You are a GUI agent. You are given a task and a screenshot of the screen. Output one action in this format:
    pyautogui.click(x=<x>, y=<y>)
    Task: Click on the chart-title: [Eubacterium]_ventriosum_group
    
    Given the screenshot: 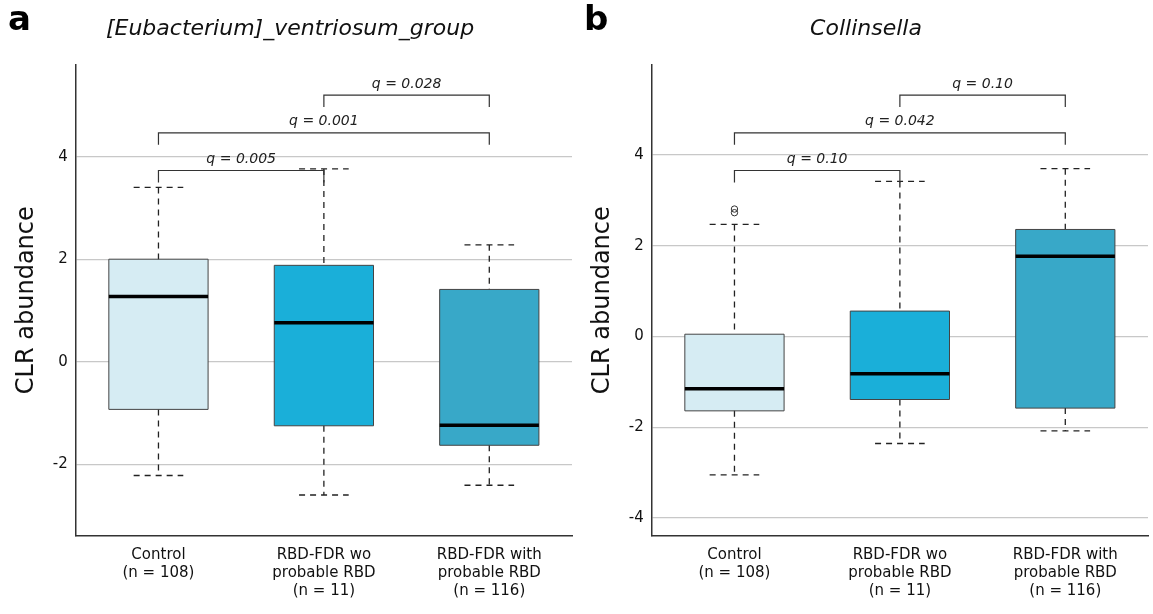 What is the action you would take?
    pyautogui.click(x=290, y=27)
    